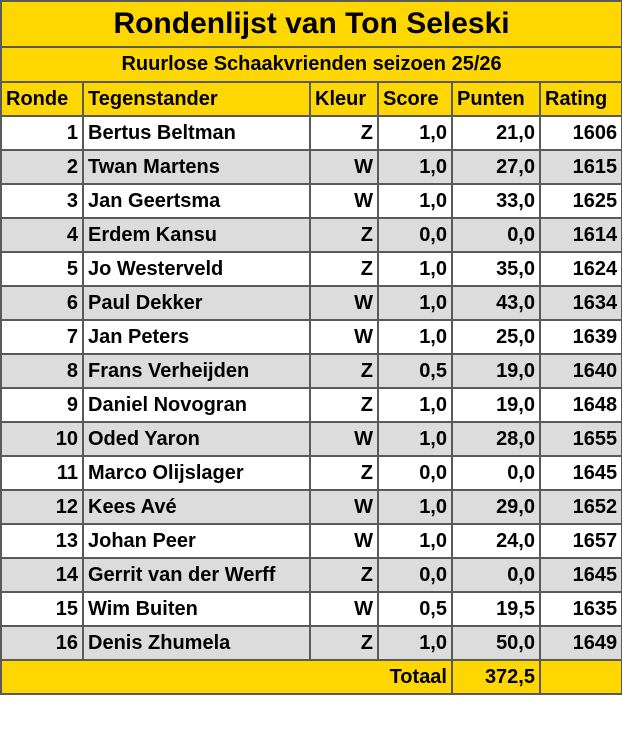 The width and height of the screenshot is (622, 735). What do you see at coordinates (580, 201) in the screenshot?
I see `cell-rating: 1625` at bounding box center [580, 201].